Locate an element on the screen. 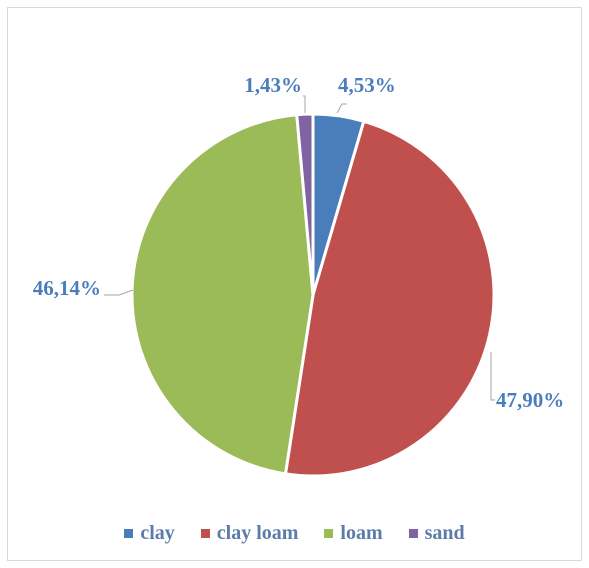  legend-label: clay loam is located at coordinates (257, 533).